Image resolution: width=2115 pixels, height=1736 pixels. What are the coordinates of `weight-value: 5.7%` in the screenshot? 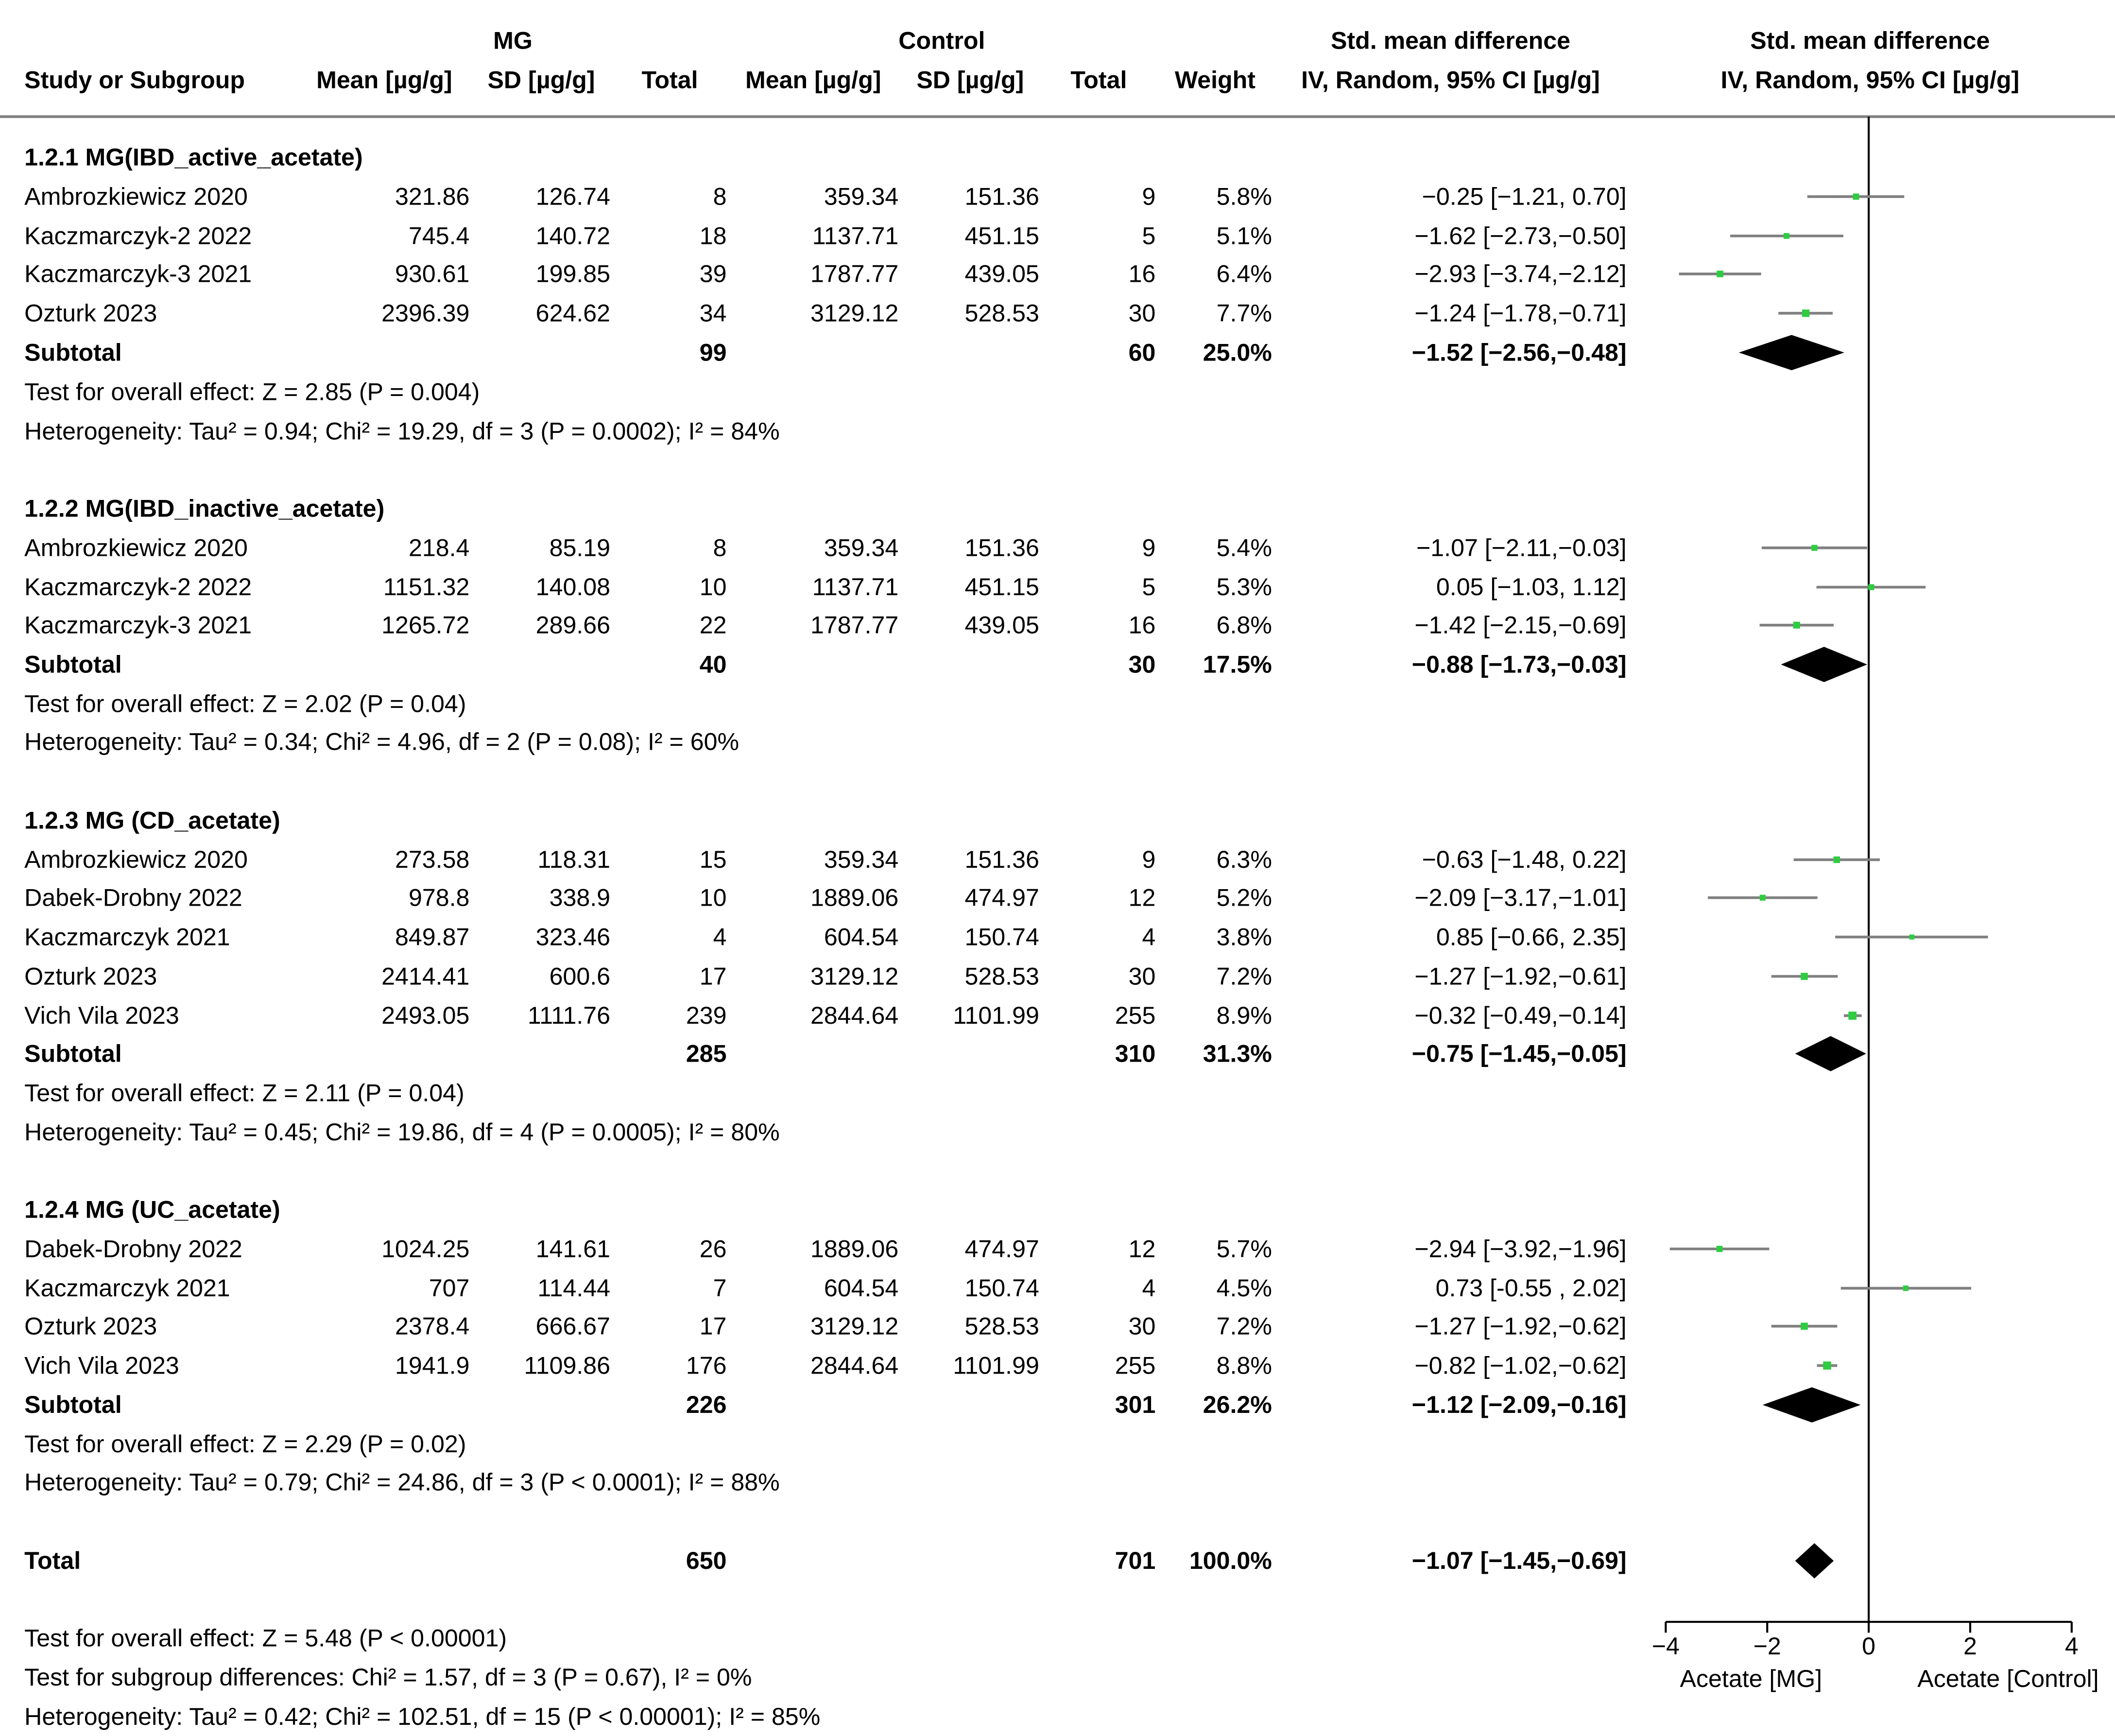 It's located at (1244, 1249).